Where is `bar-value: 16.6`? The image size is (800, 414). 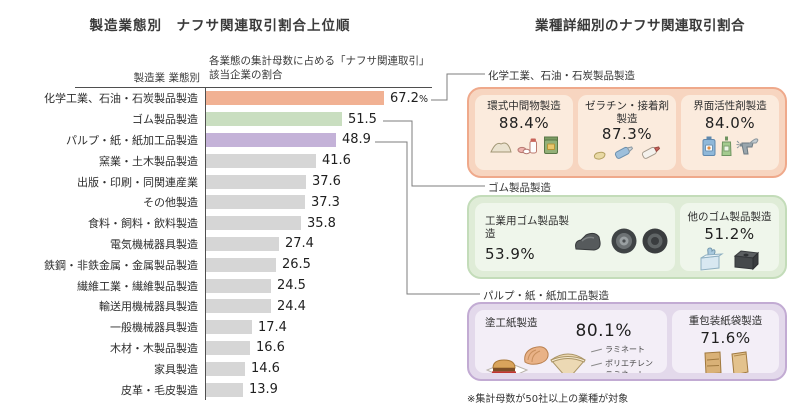 bar-value: 16.6 is located at coordinates (270, 348).